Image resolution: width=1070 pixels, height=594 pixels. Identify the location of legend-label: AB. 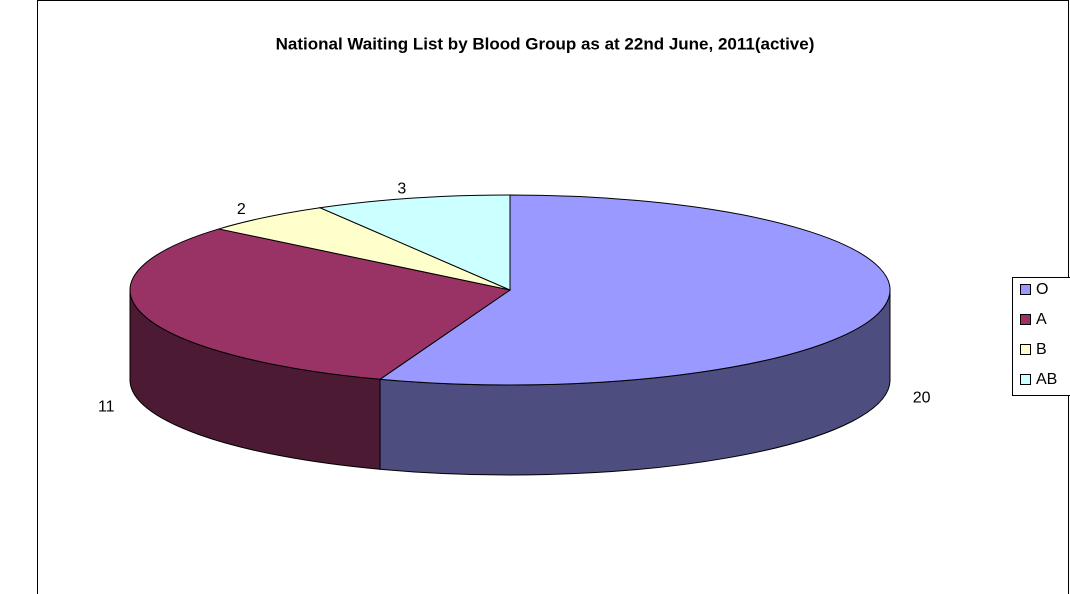
(1046, 379).